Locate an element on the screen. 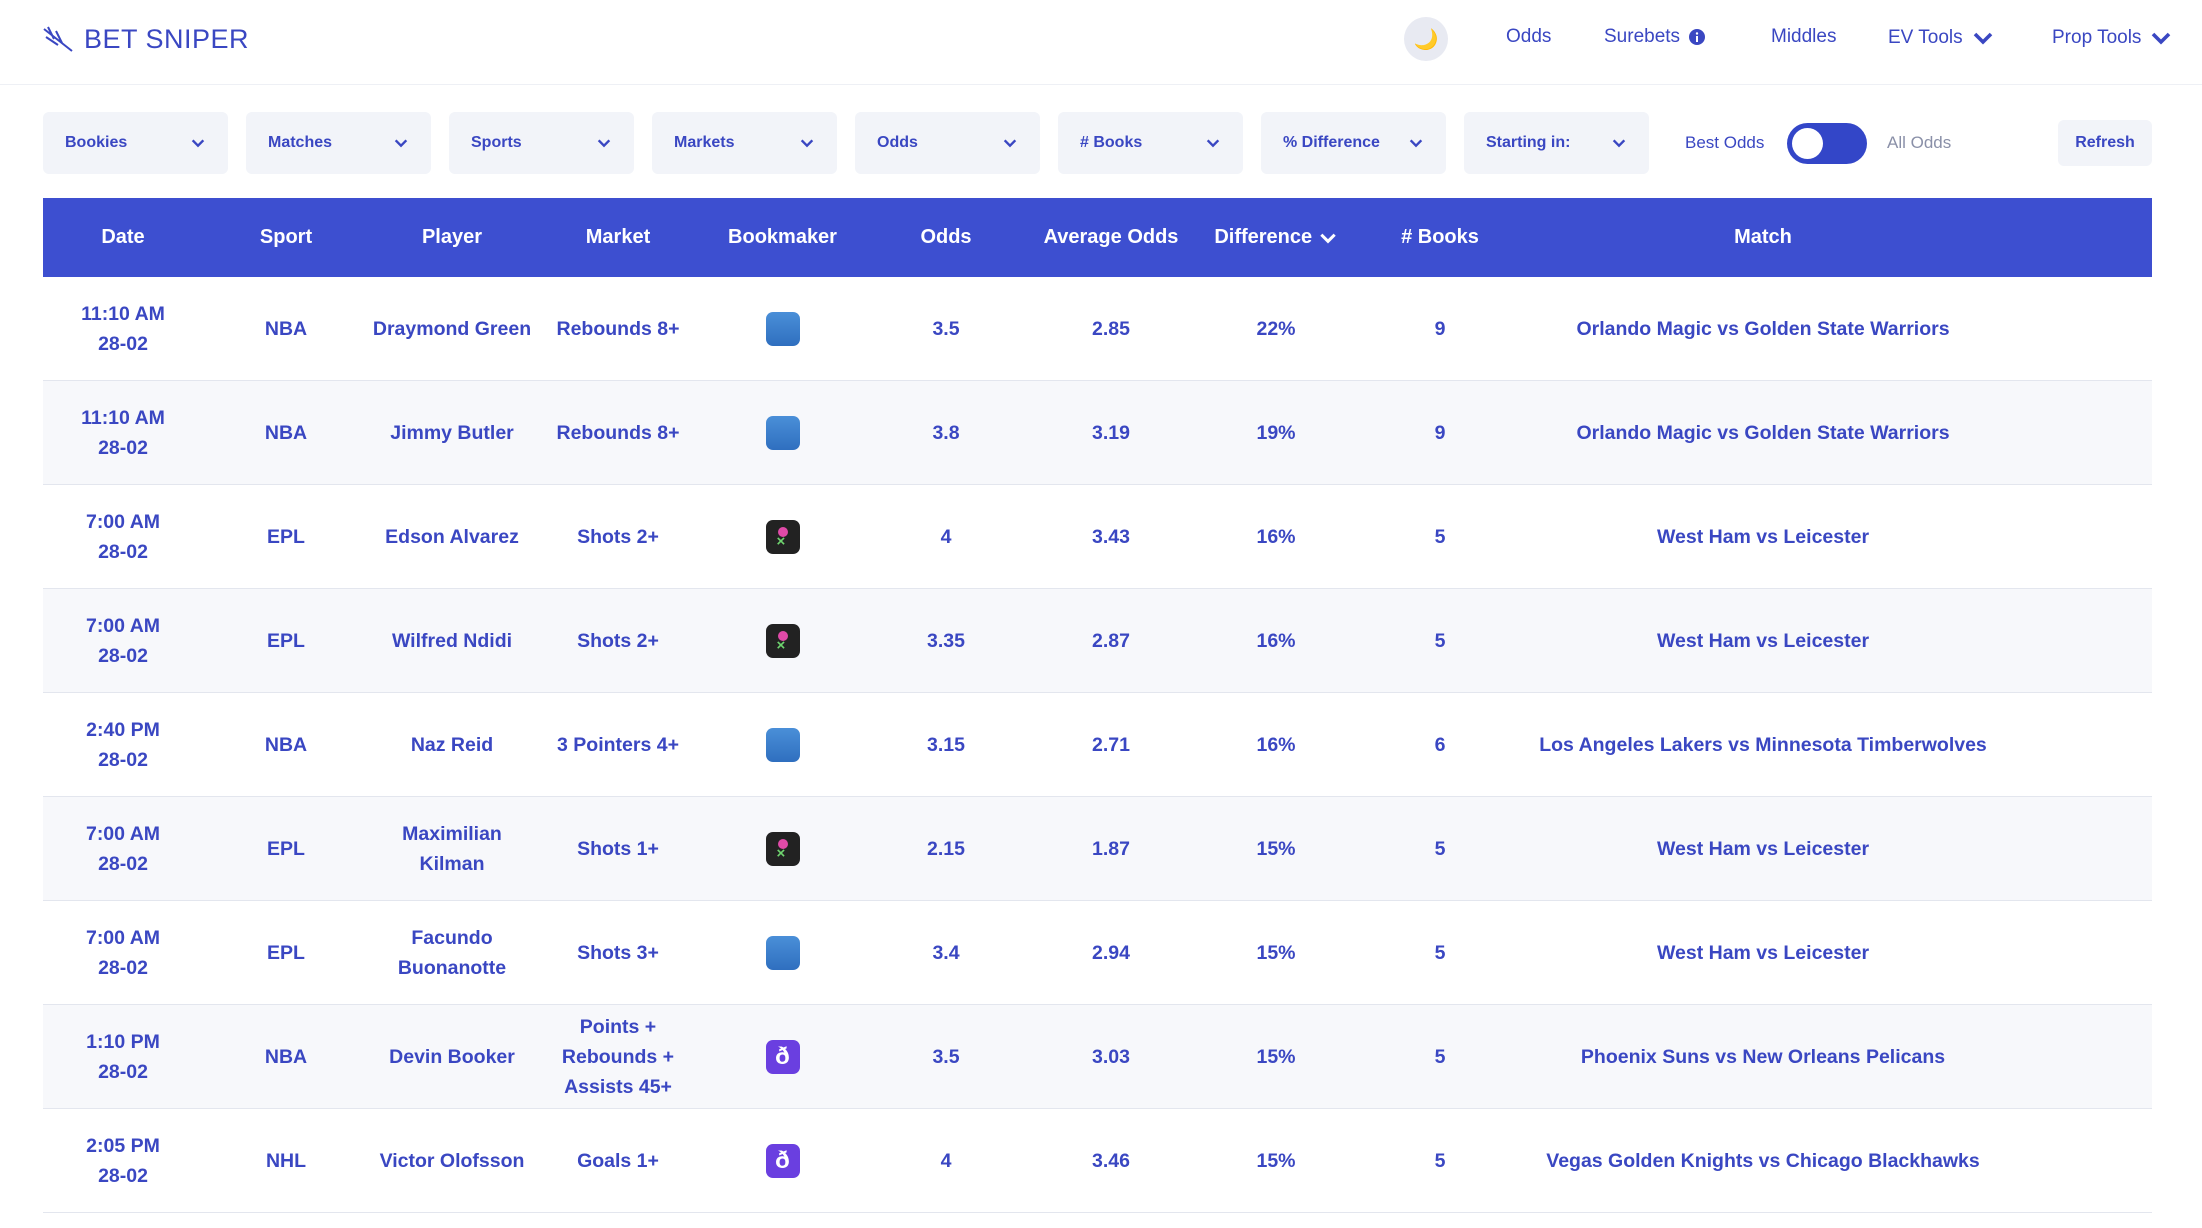 This screenshot has height=1228, width=2202. diff-cell: 16% is located at coordinates (1276, 744).